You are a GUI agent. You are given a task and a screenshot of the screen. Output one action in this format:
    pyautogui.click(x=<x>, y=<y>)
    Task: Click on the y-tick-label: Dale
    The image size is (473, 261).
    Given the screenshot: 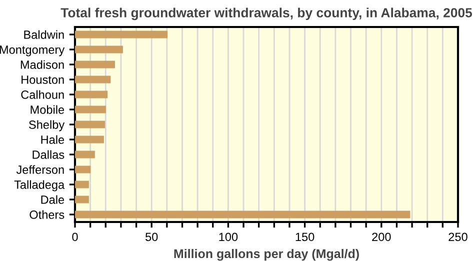 What is the action you would take?
    pyautogui.click(x=52, y=199)
    